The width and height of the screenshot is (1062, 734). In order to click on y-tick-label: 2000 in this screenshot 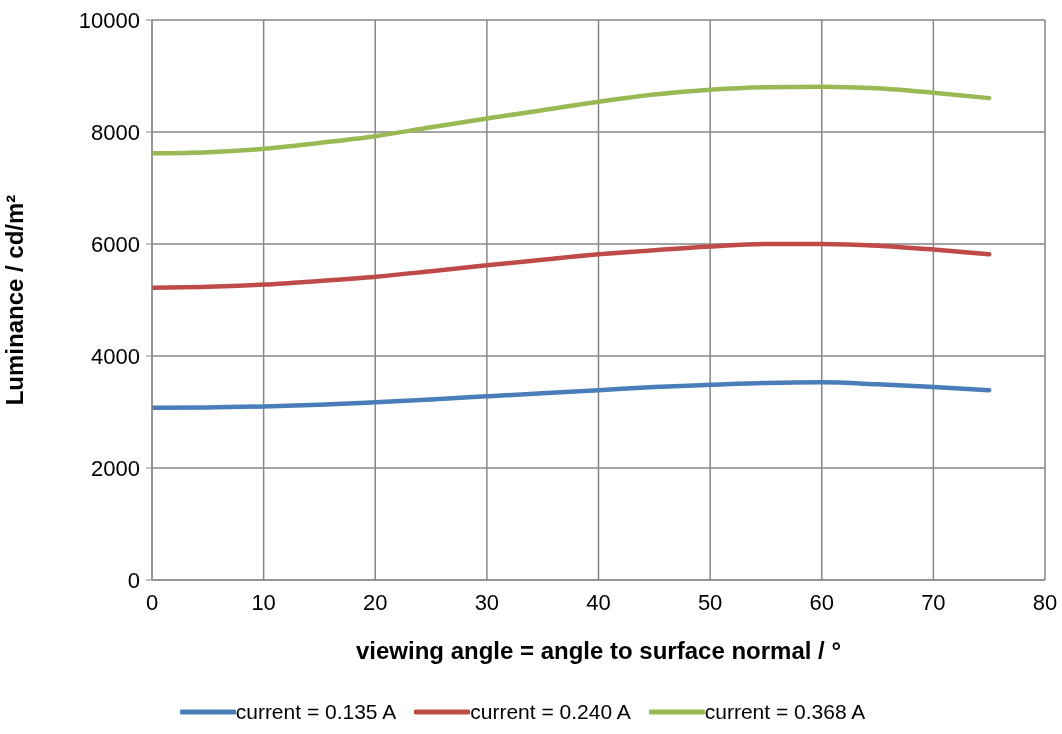, I will do `click(115, 468)`.